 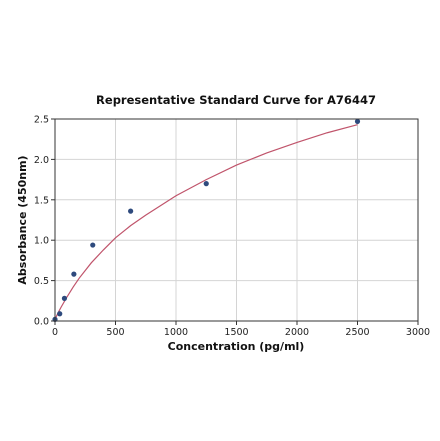 I want to click on x-tick-label: 500, so click(x=115, y=332).